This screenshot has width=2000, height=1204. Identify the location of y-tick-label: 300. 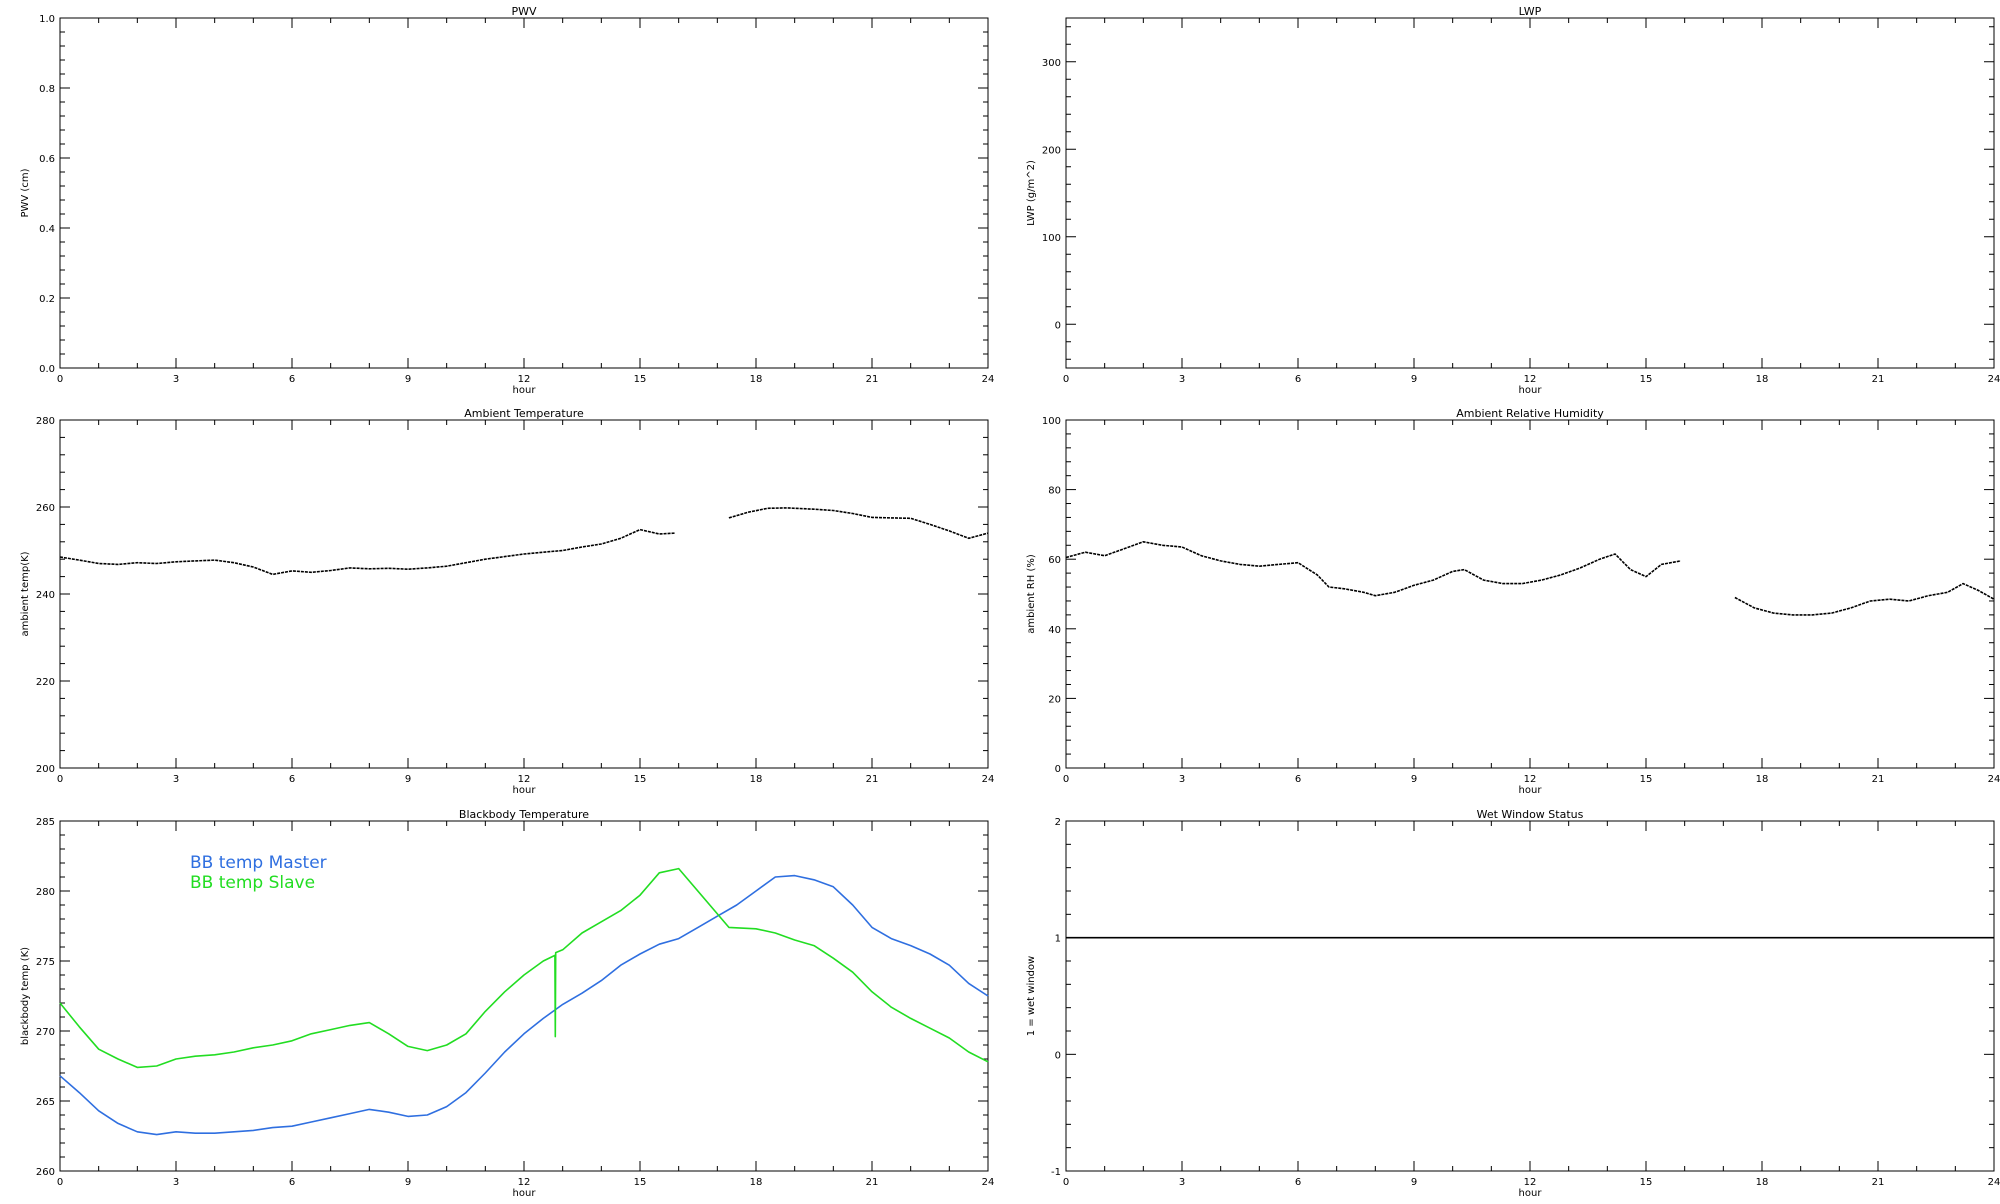
(1051, 63).